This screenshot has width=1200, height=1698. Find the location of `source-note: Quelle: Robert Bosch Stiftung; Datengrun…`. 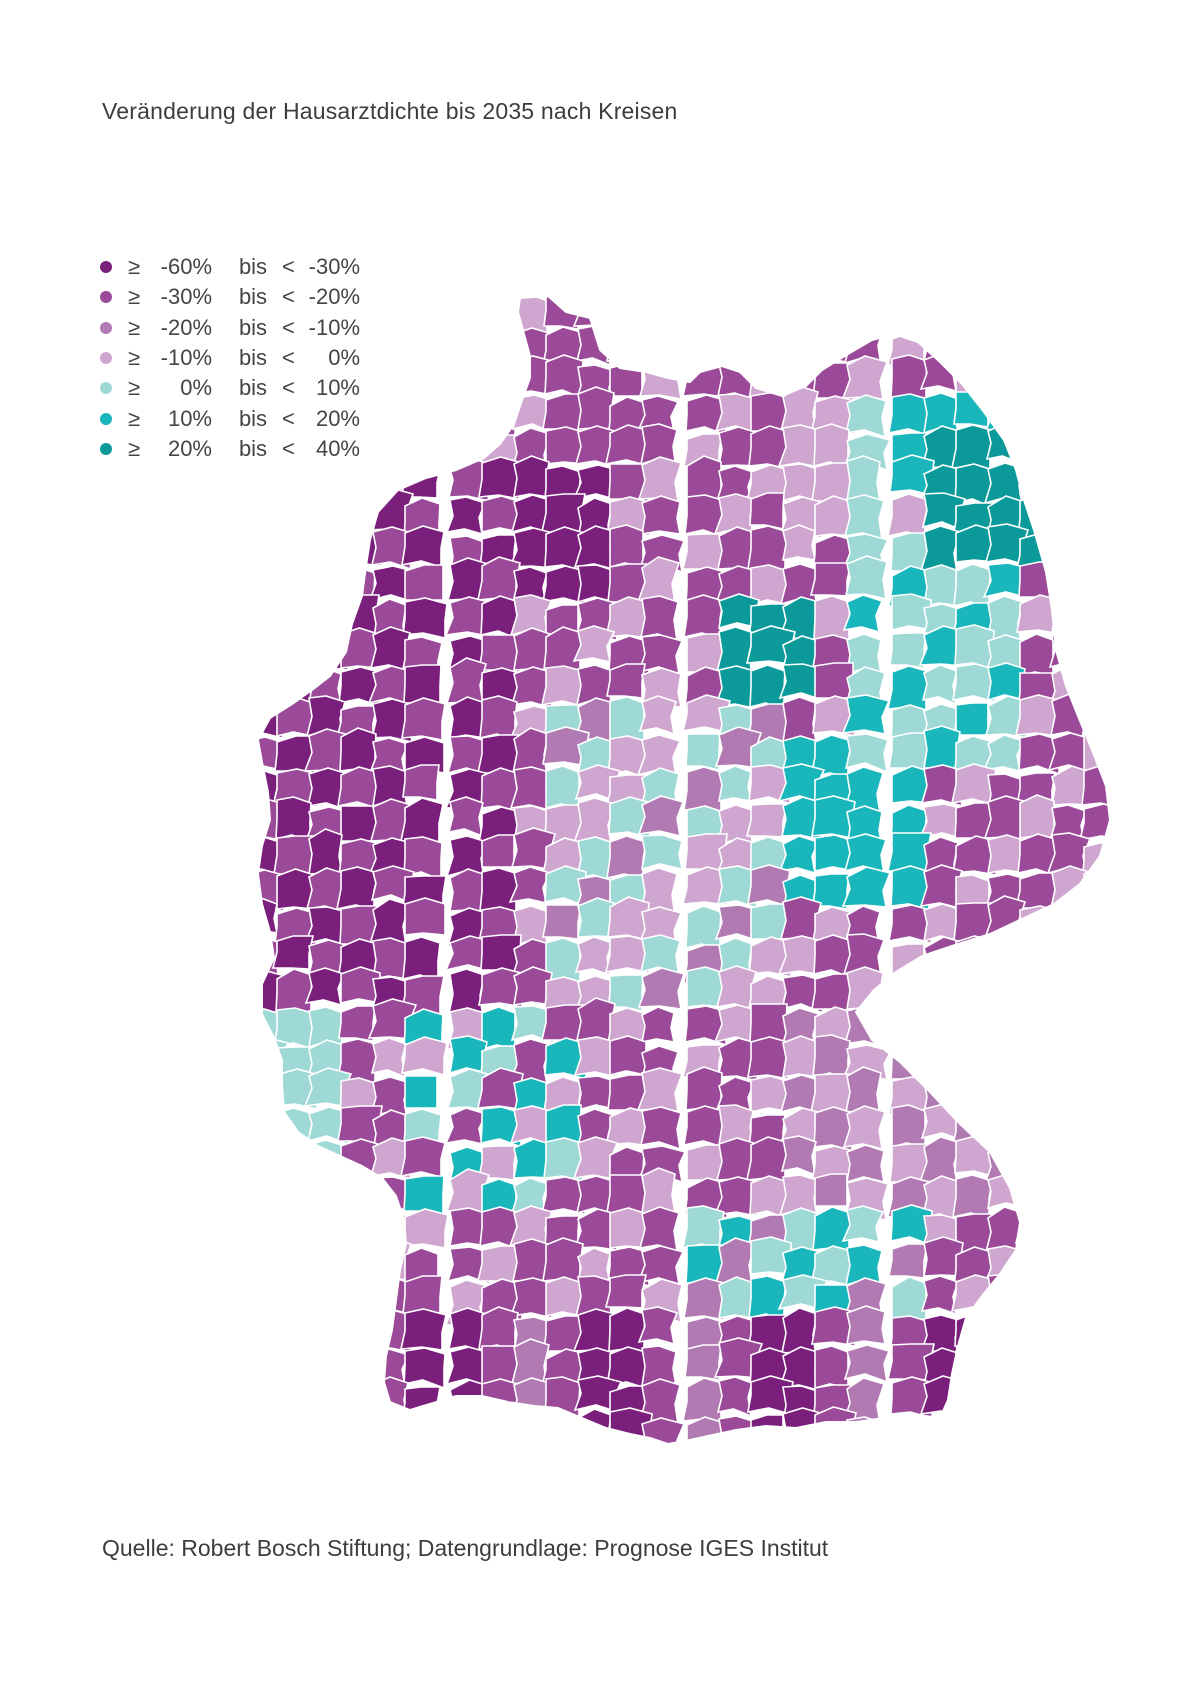

source-note: Quelle: Robert Bosch Stiftung; Datengrun… is located at coordinates (465, 1548).